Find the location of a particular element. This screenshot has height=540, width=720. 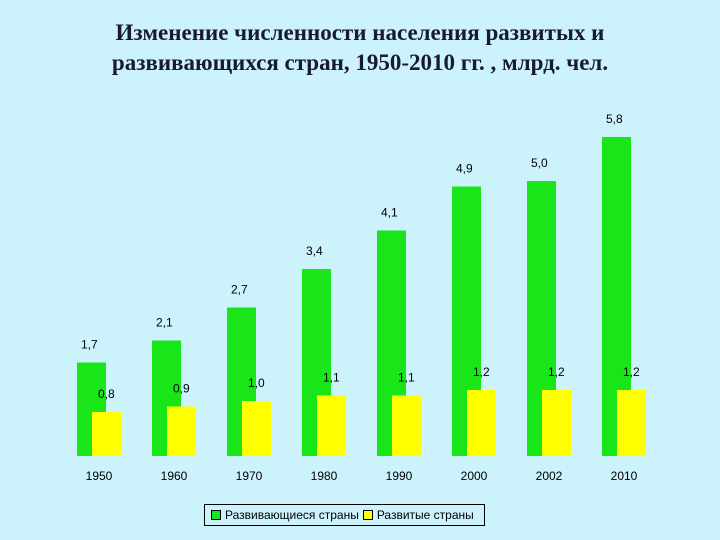

chart-legend: Развивающиеся страны Развитые страны is located at coordinates (344, 515).